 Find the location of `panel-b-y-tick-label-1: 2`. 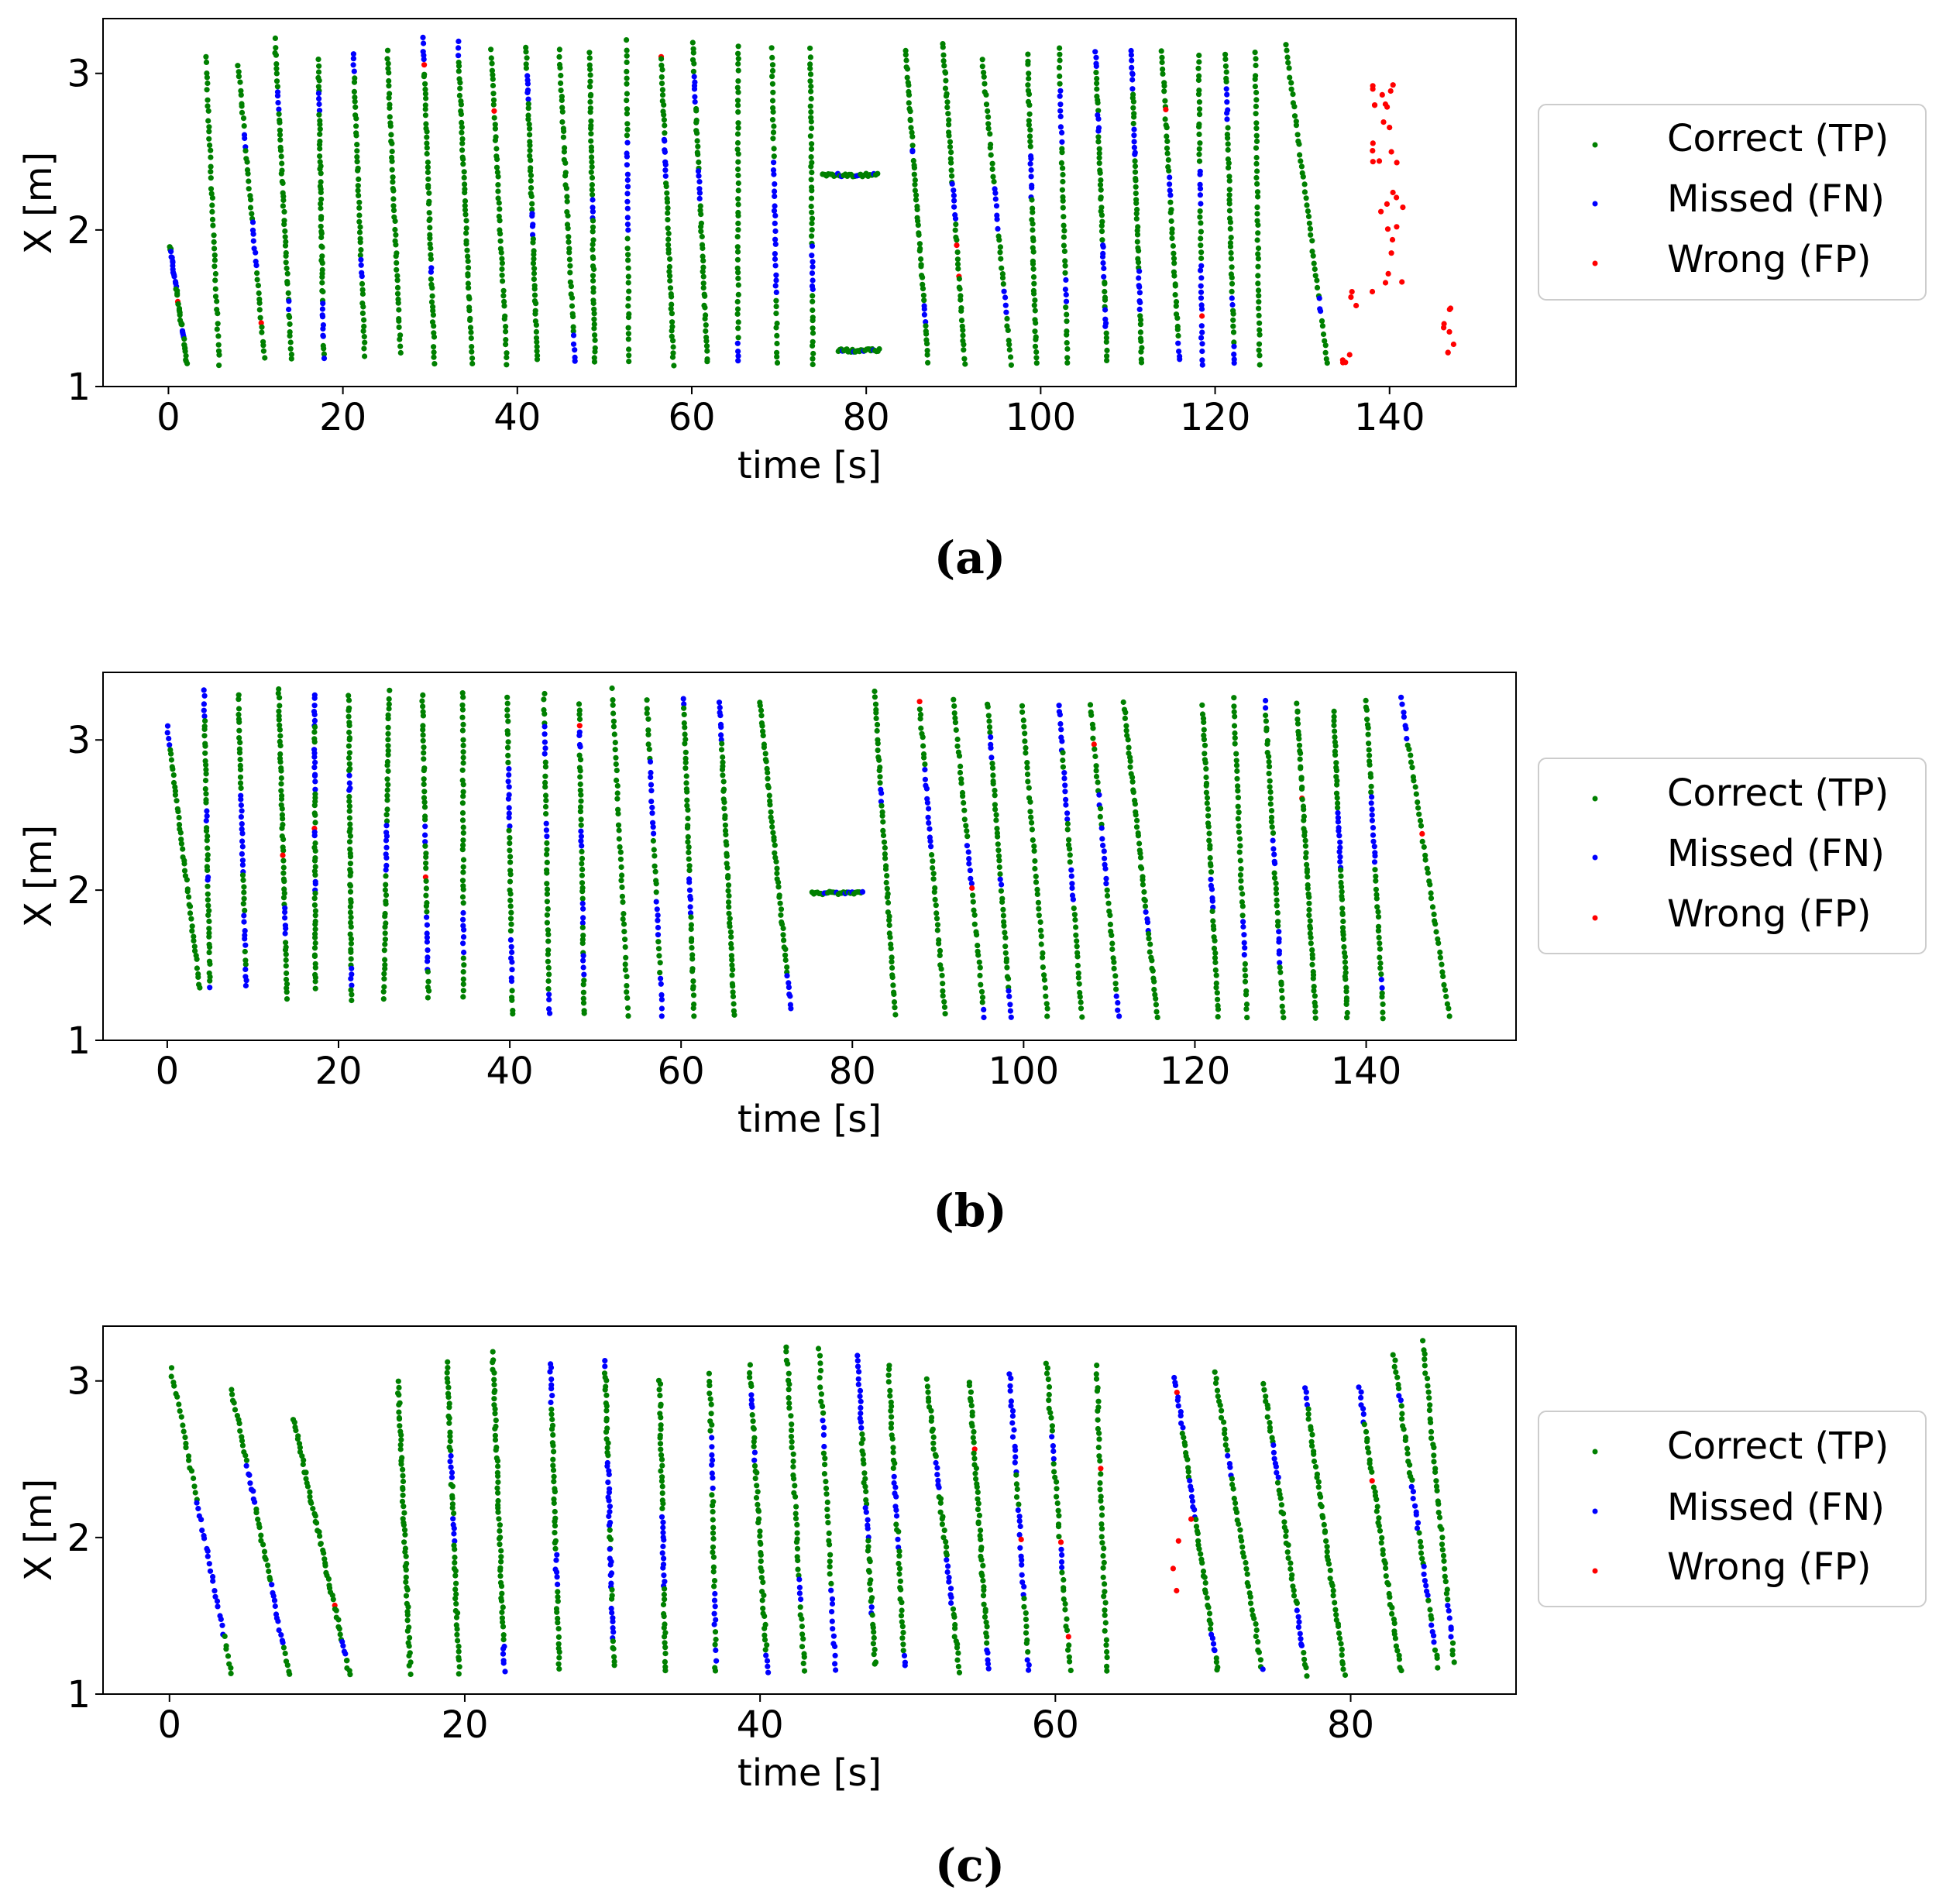

panel-b-y-tick-label-1: 2 is located at coordinates (79, 890).